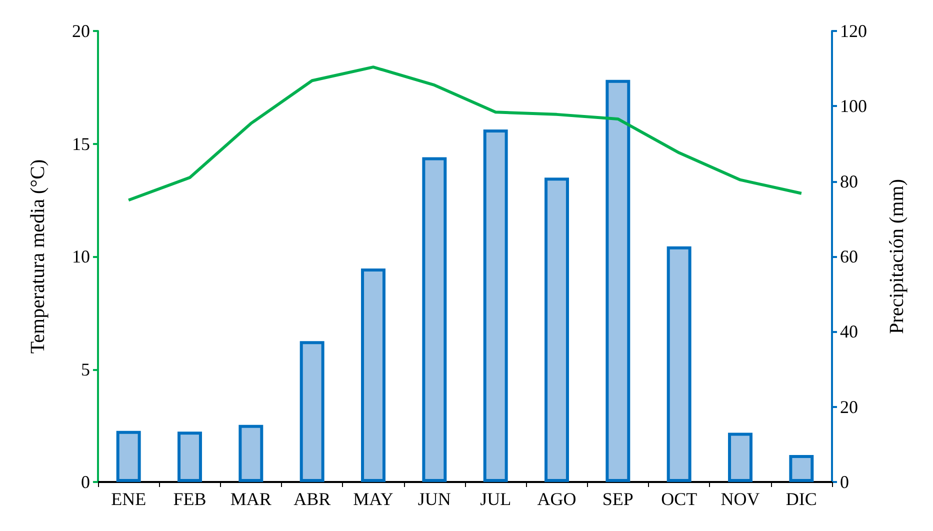  Describe the element at coordinates (496, 499) in the screenshot. I see `x-tick-label: JUL` at that location.